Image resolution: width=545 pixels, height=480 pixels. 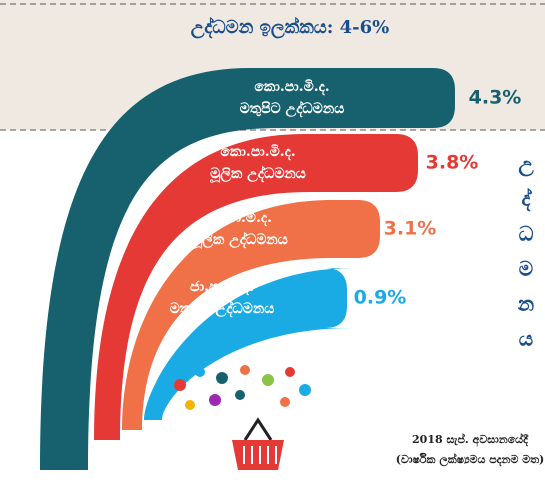 I want to click on basket-handle, so click(x=258, y=429).